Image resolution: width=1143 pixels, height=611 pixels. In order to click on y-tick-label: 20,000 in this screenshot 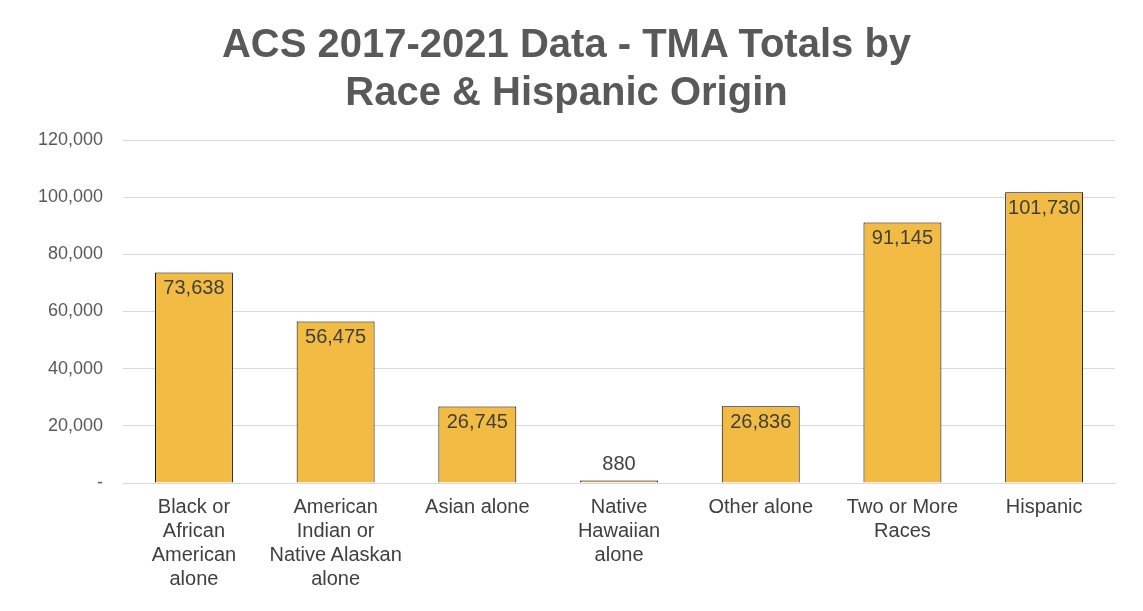, I will do `click(76, 424)`.